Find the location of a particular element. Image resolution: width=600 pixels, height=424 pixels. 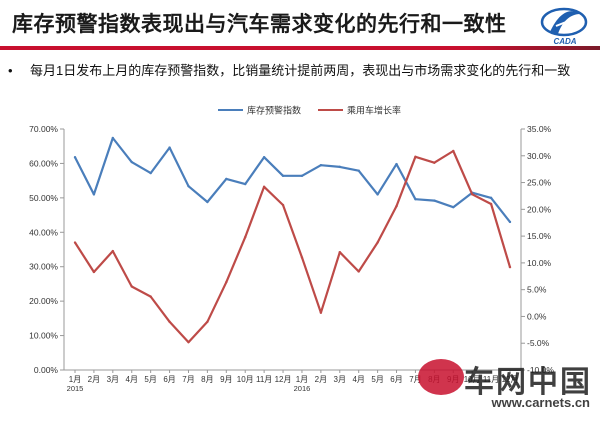

x-tick-label: 5月 is located at coordinates (377, 379).